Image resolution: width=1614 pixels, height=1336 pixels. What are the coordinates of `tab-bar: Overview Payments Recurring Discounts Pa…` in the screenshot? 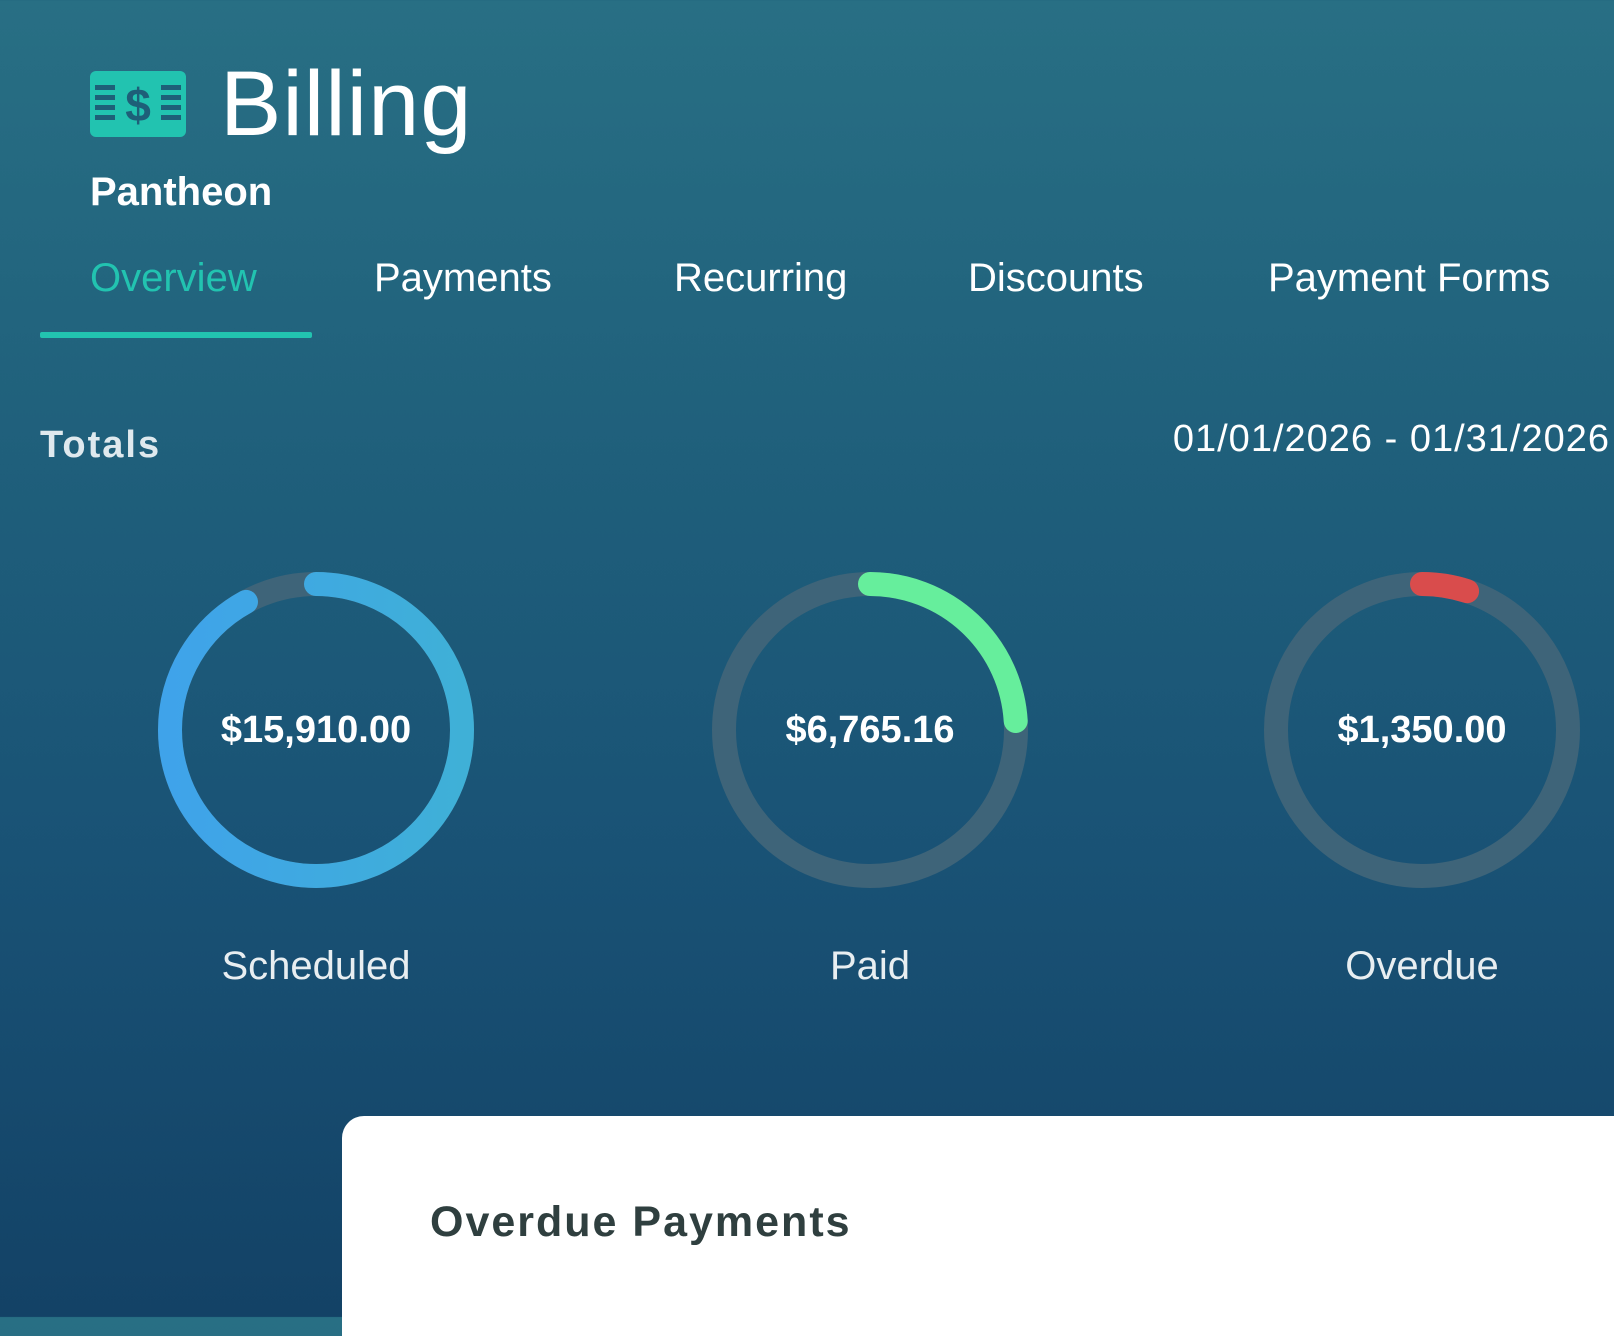 It's located at (827, 298).